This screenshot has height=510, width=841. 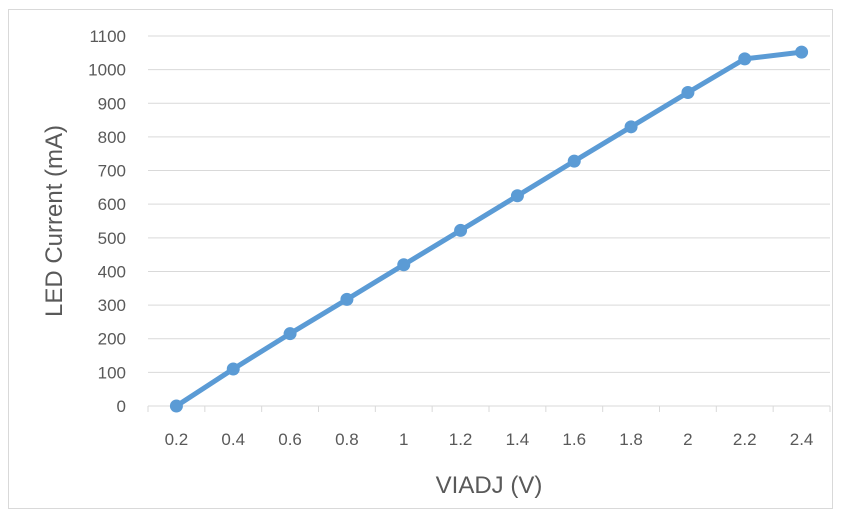 What do you see at coordinates (112, 305) in the screenshot?
I see `y-tick-label: 300` at bounding box center [112, 305].